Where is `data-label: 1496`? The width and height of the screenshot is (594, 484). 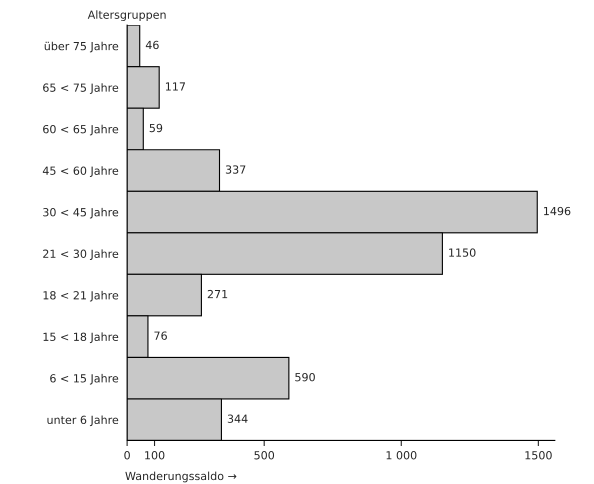 data-label: 1496 is located at coordinates (557, 211).